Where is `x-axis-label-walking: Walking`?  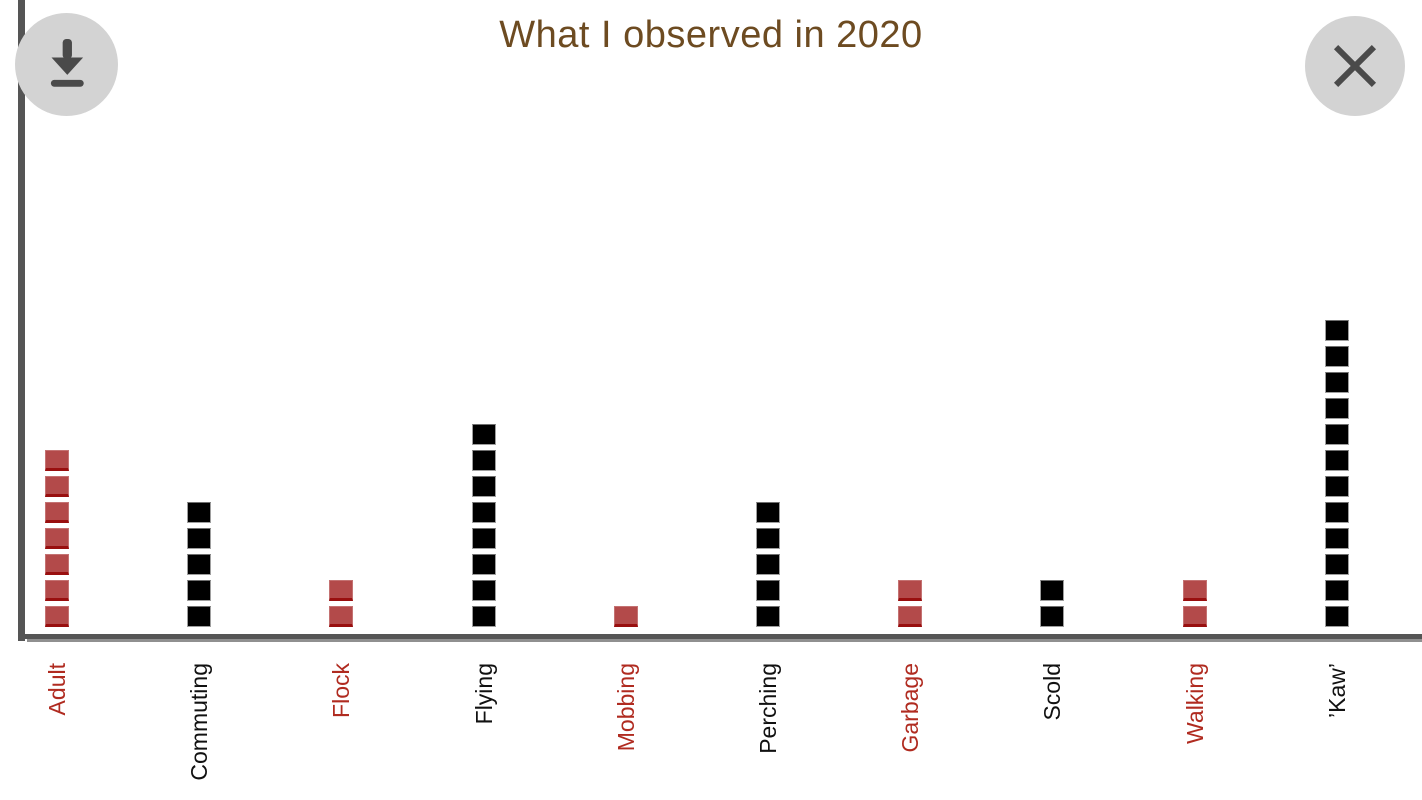
x-axis-label-walking: Walking is located at coordinates (1194, 703).